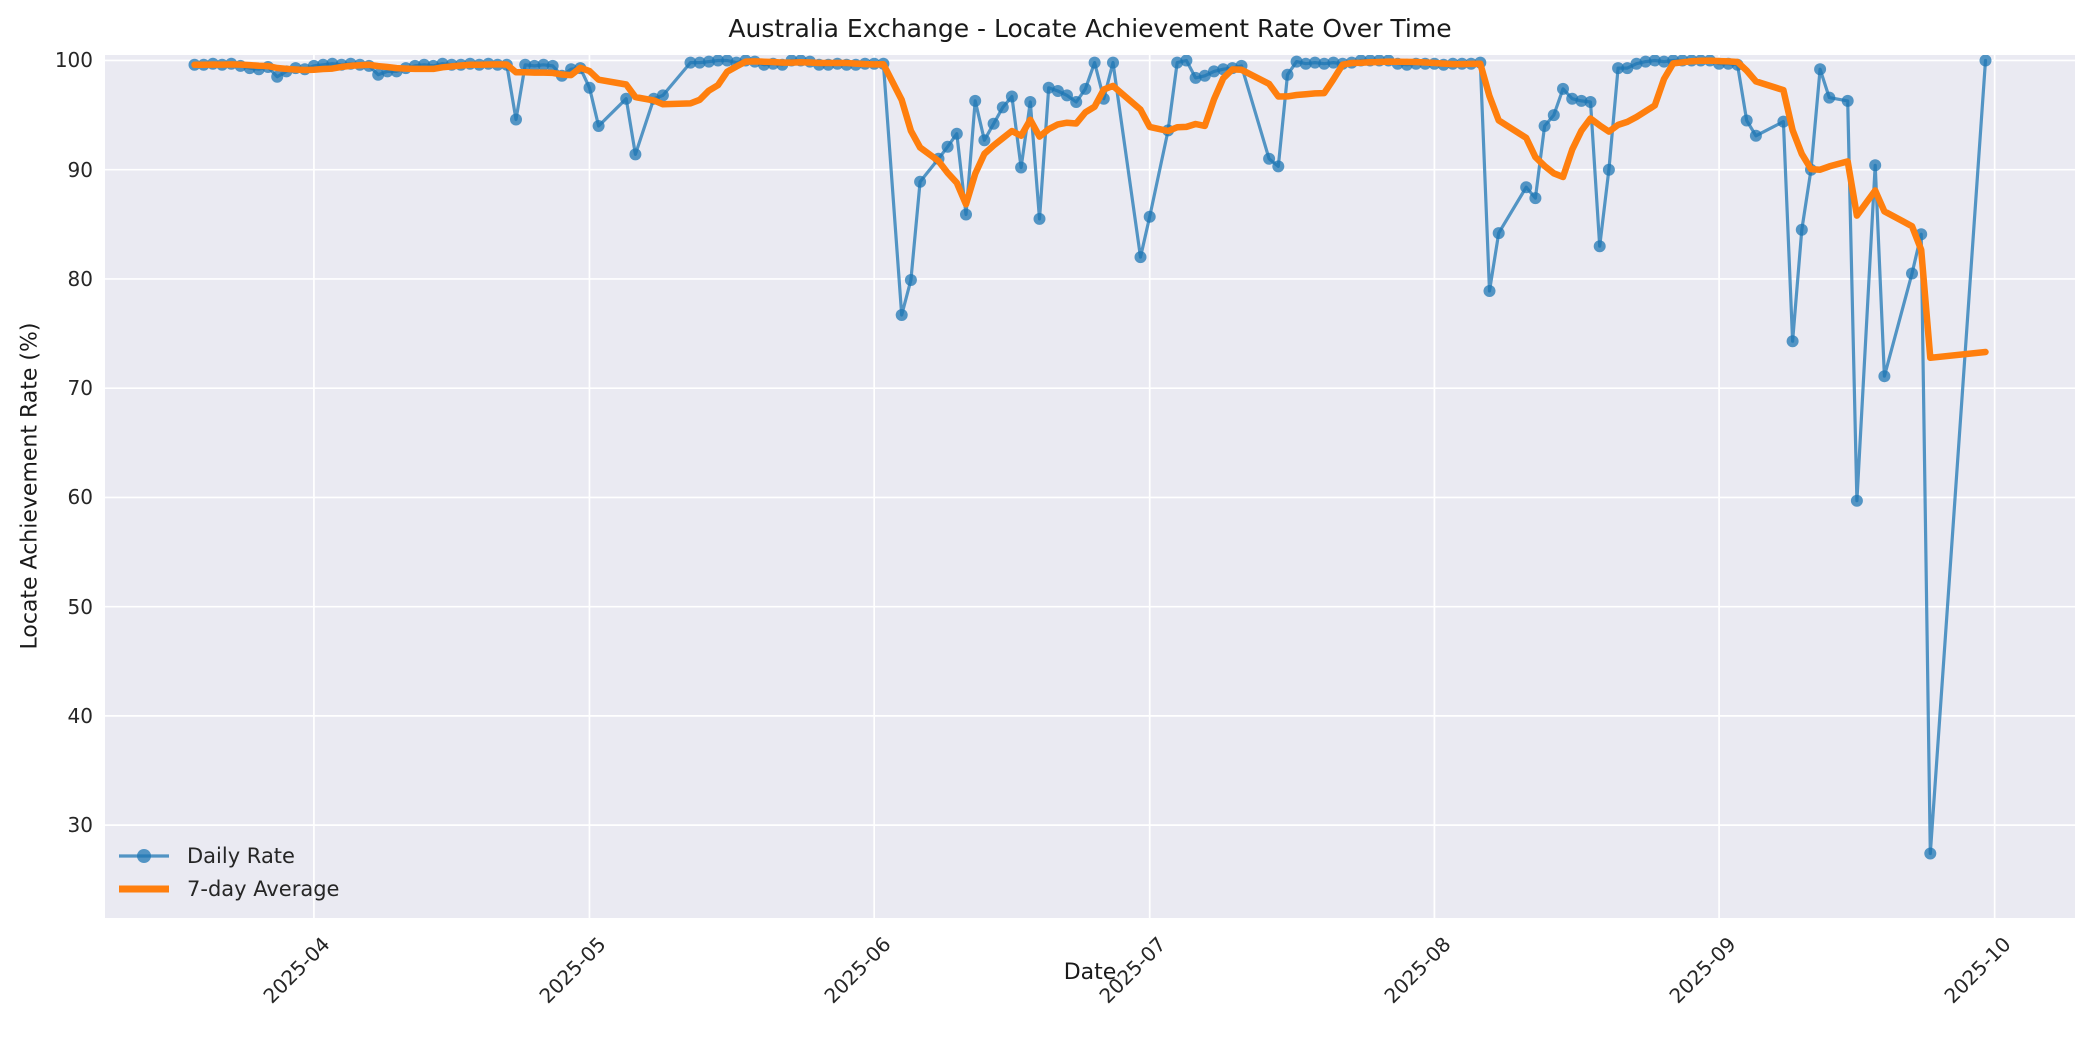 The width and height of the screenshot is (2100, 1050). What do you see at coordinates (80, 497) in the screenshot?
I see `y-tick-label: 60` at bounding box center [80, 497].